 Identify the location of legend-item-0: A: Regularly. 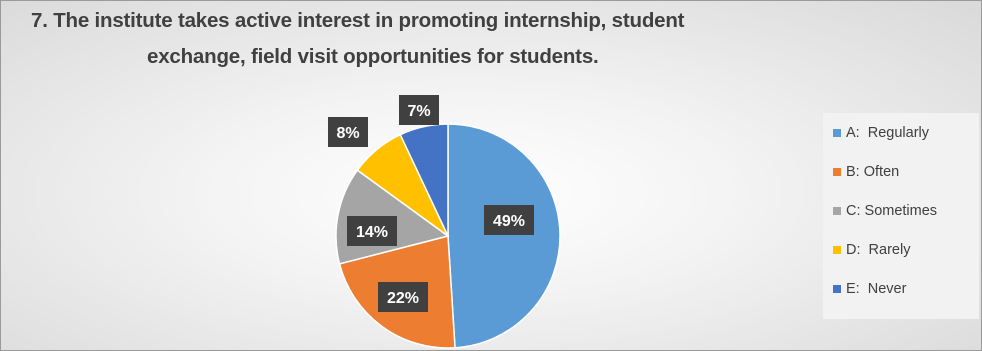
(881, 133).